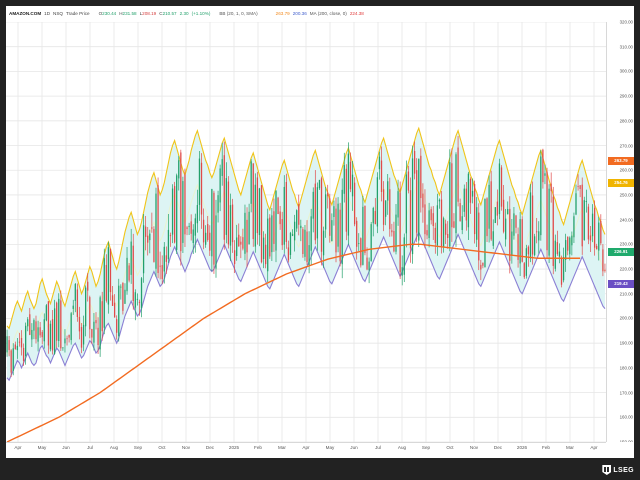 This screenshot has width=640, height=480. Describe the element at coordinates (626, 220) in the screenshot. I see `price-tick: 240.00` at that location.